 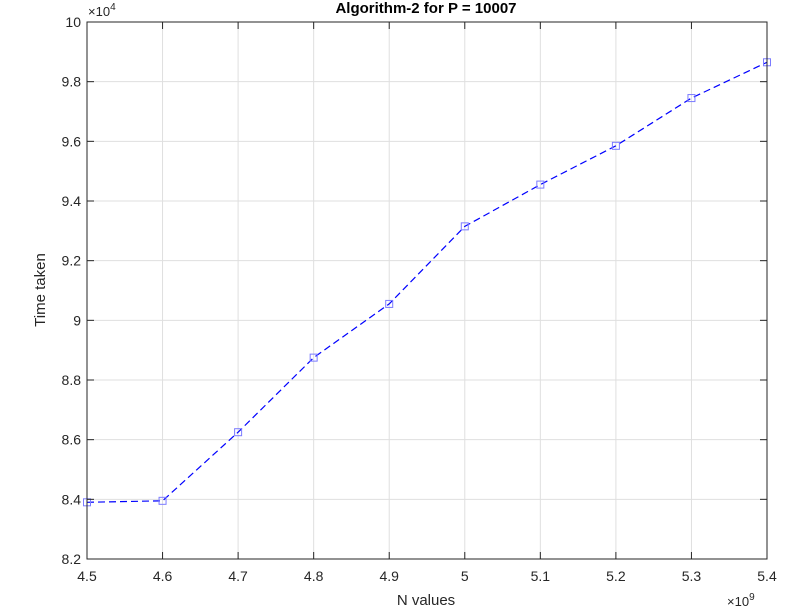 What do you see at coordinates (87, 576) in the screenshot?
I see `x-tick-label: 4.5` at bounding box center [87, 576].